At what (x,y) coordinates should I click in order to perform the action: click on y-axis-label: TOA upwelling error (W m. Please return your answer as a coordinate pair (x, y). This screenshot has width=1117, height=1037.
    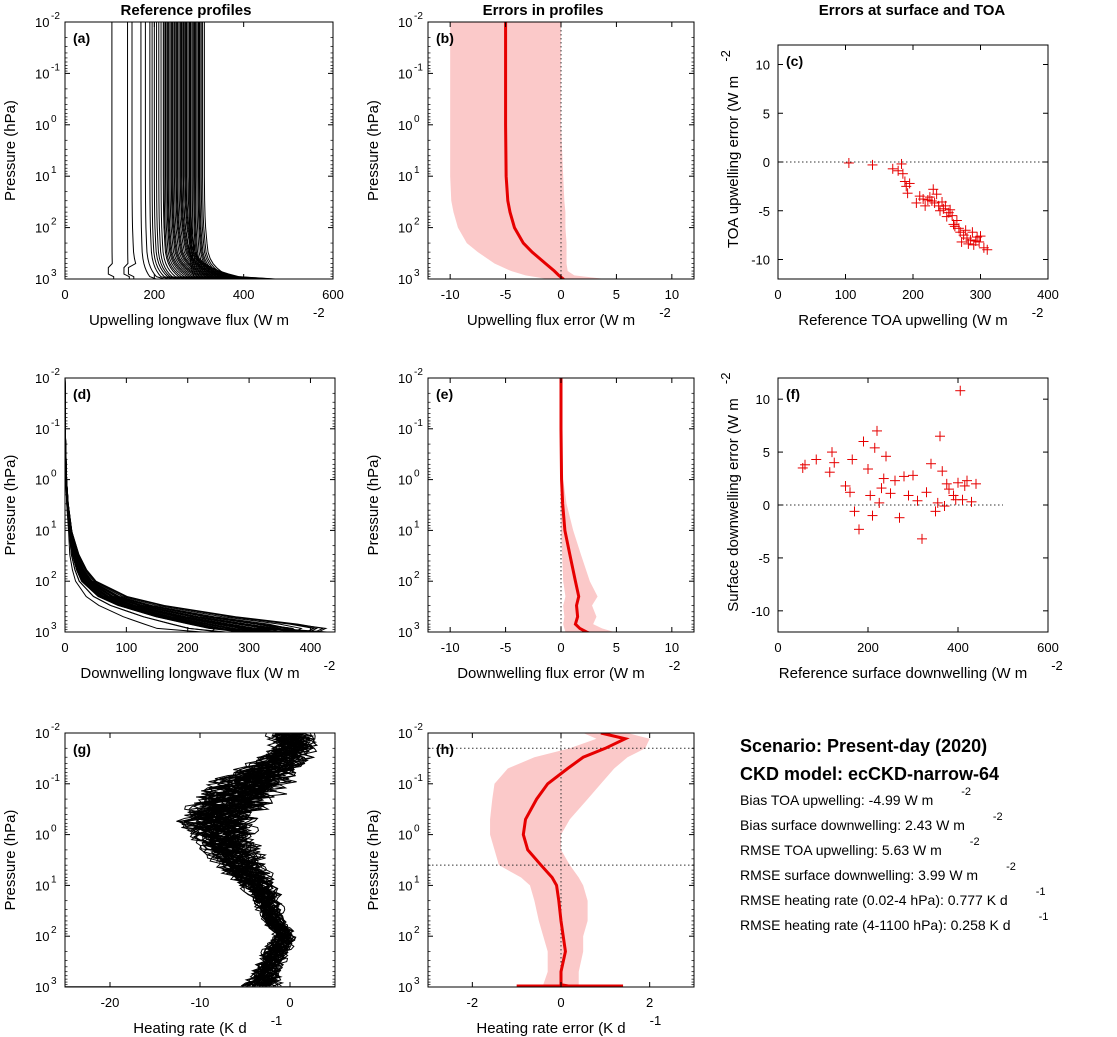
    Looking at the image, I should click on (733, 162).